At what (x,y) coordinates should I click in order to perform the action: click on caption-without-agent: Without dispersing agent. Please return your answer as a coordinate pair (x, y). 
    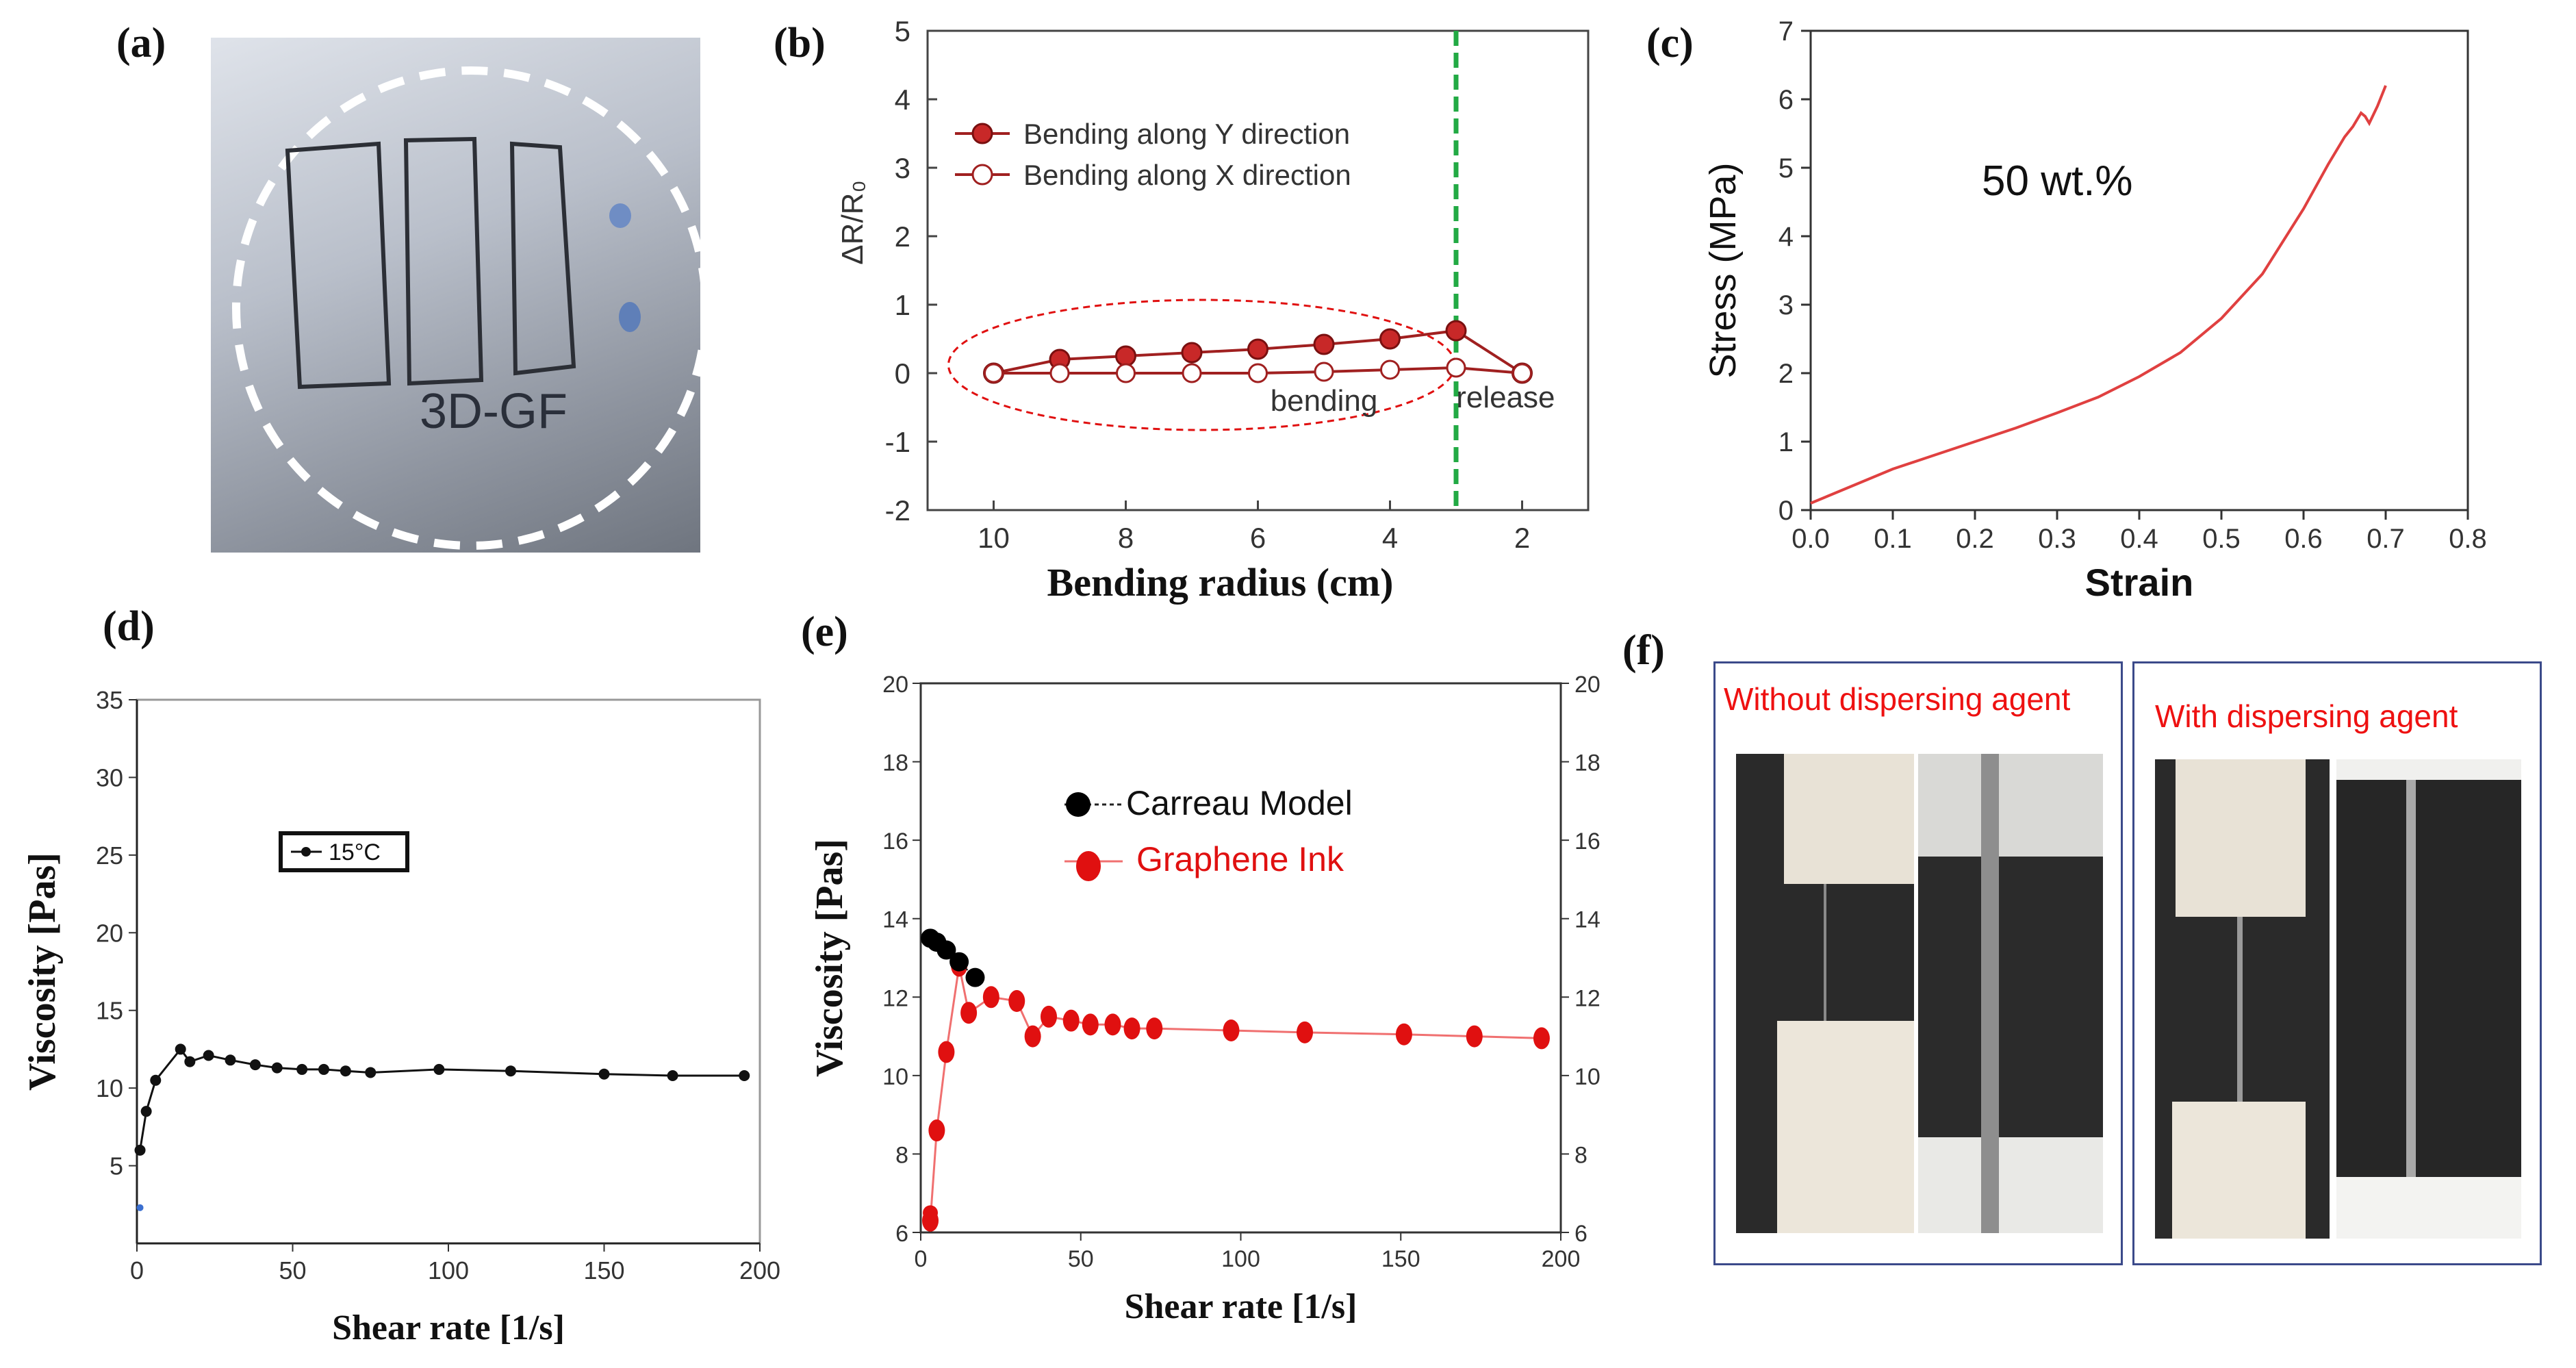
    Looking at the image, I should click on (1898, 699).